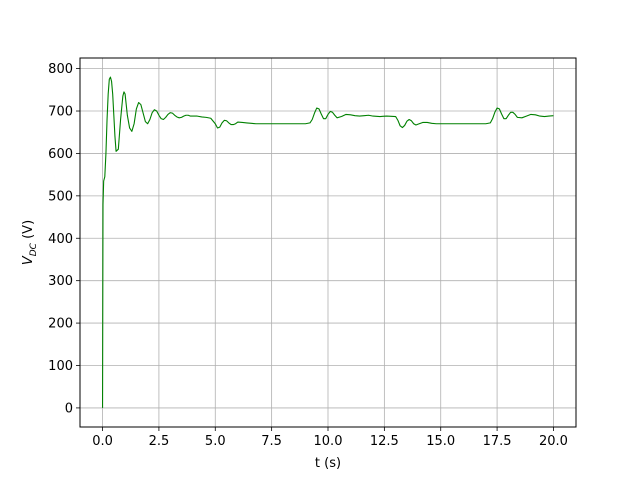 This screenshot has width=640, height=480. What do you see at coordinates (60, 281) in the screenshot?
I see `y-tick-label: 300` at bounding box center [60, 281].